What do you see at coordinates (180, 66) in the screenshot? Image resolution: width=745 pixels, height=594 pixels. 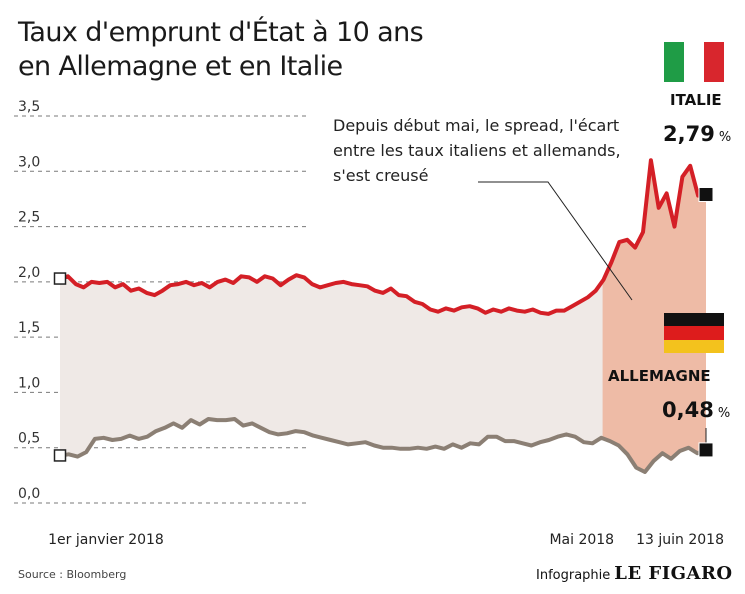 I see `chart-title-line-2: en Allemagne et en Italie` at bounding box center [180, 66].